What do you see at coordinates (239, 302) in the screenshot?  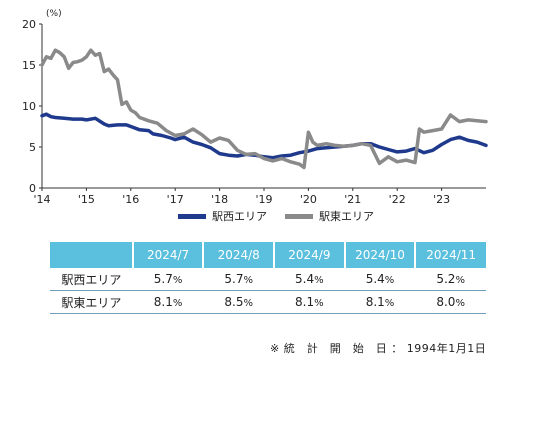 I see `table-cell: 8.5%` at bounding box center [239, 302].